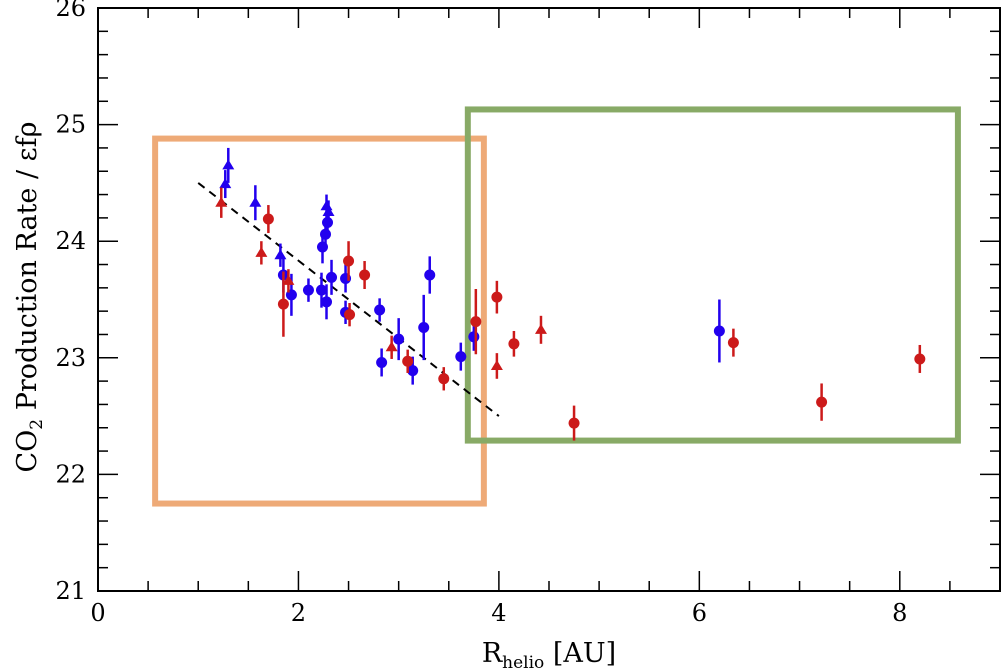 This screenshot has height=671, width=1001. I want to click on x-tick-label: 4, so click(498, 613).